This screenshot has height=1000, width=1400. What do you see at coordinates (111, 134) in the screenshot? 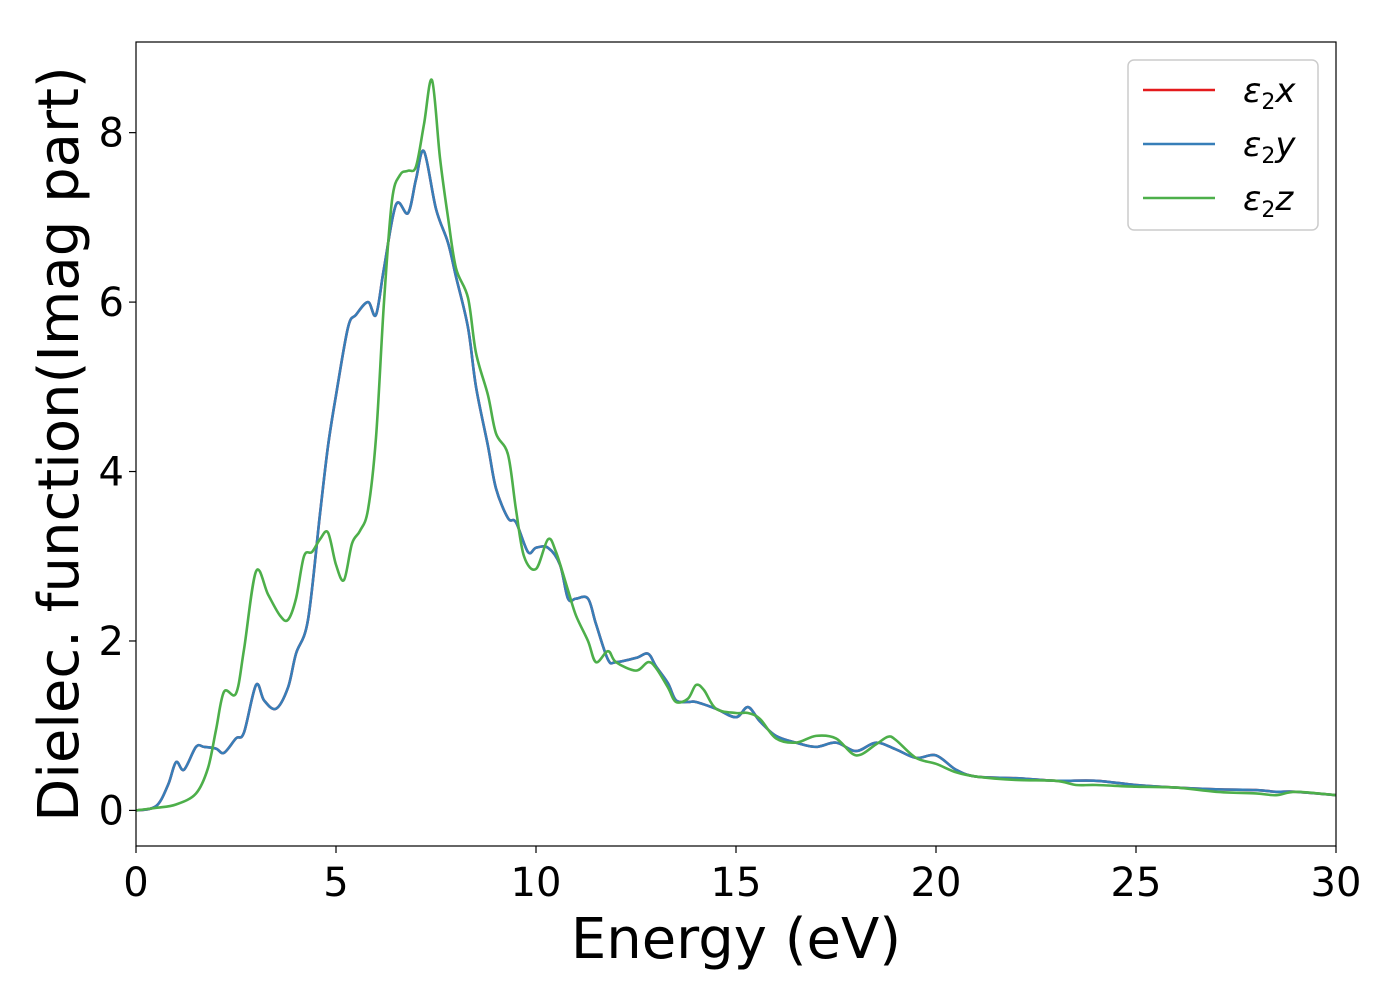
I see `y-tick-label: 8` at bounding box center [111, 134].